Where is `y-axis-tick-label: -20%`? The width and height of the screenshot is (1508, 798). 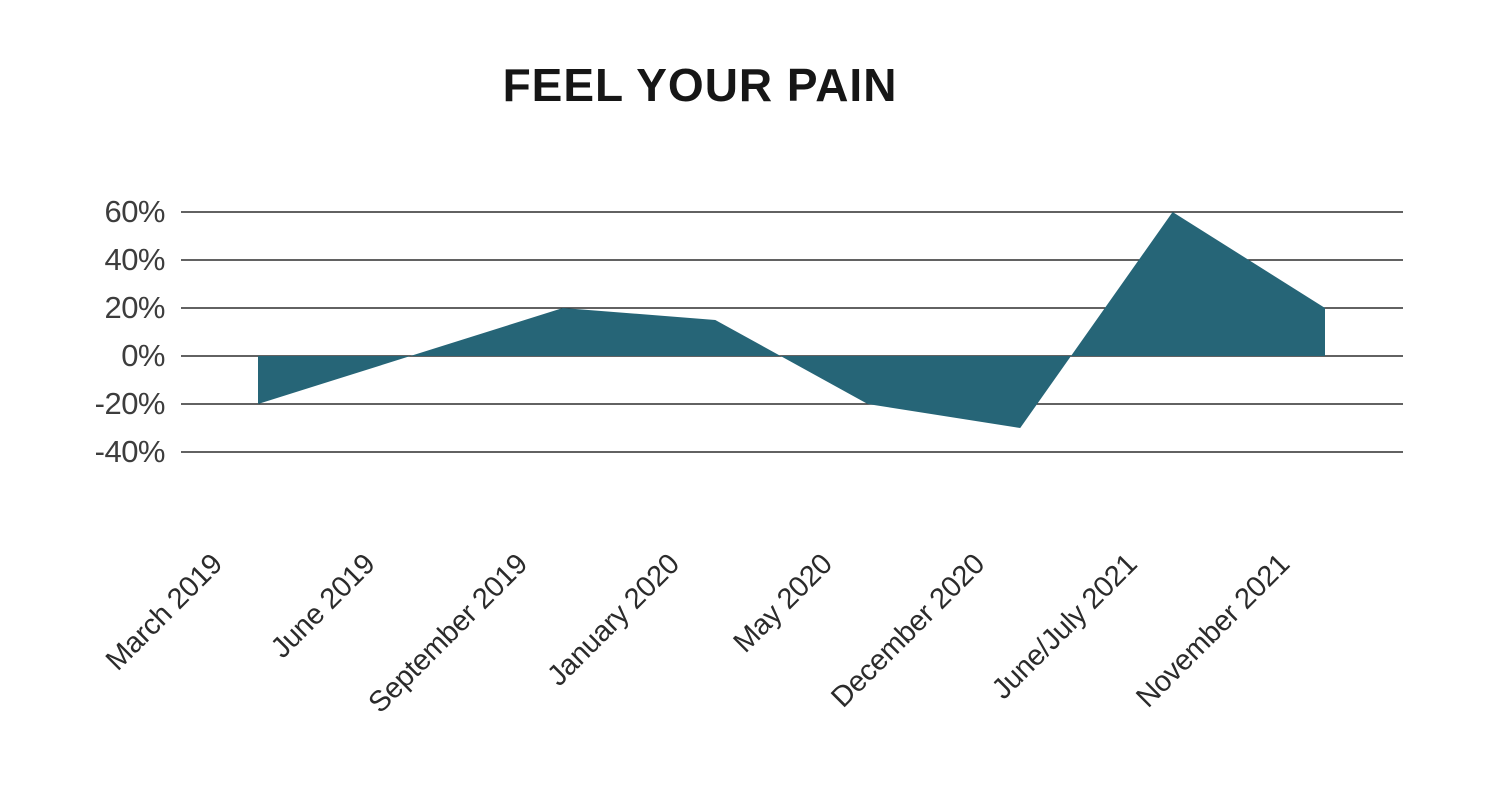
y-axis-tick-label: -20% is located at coordinates (130, 403).